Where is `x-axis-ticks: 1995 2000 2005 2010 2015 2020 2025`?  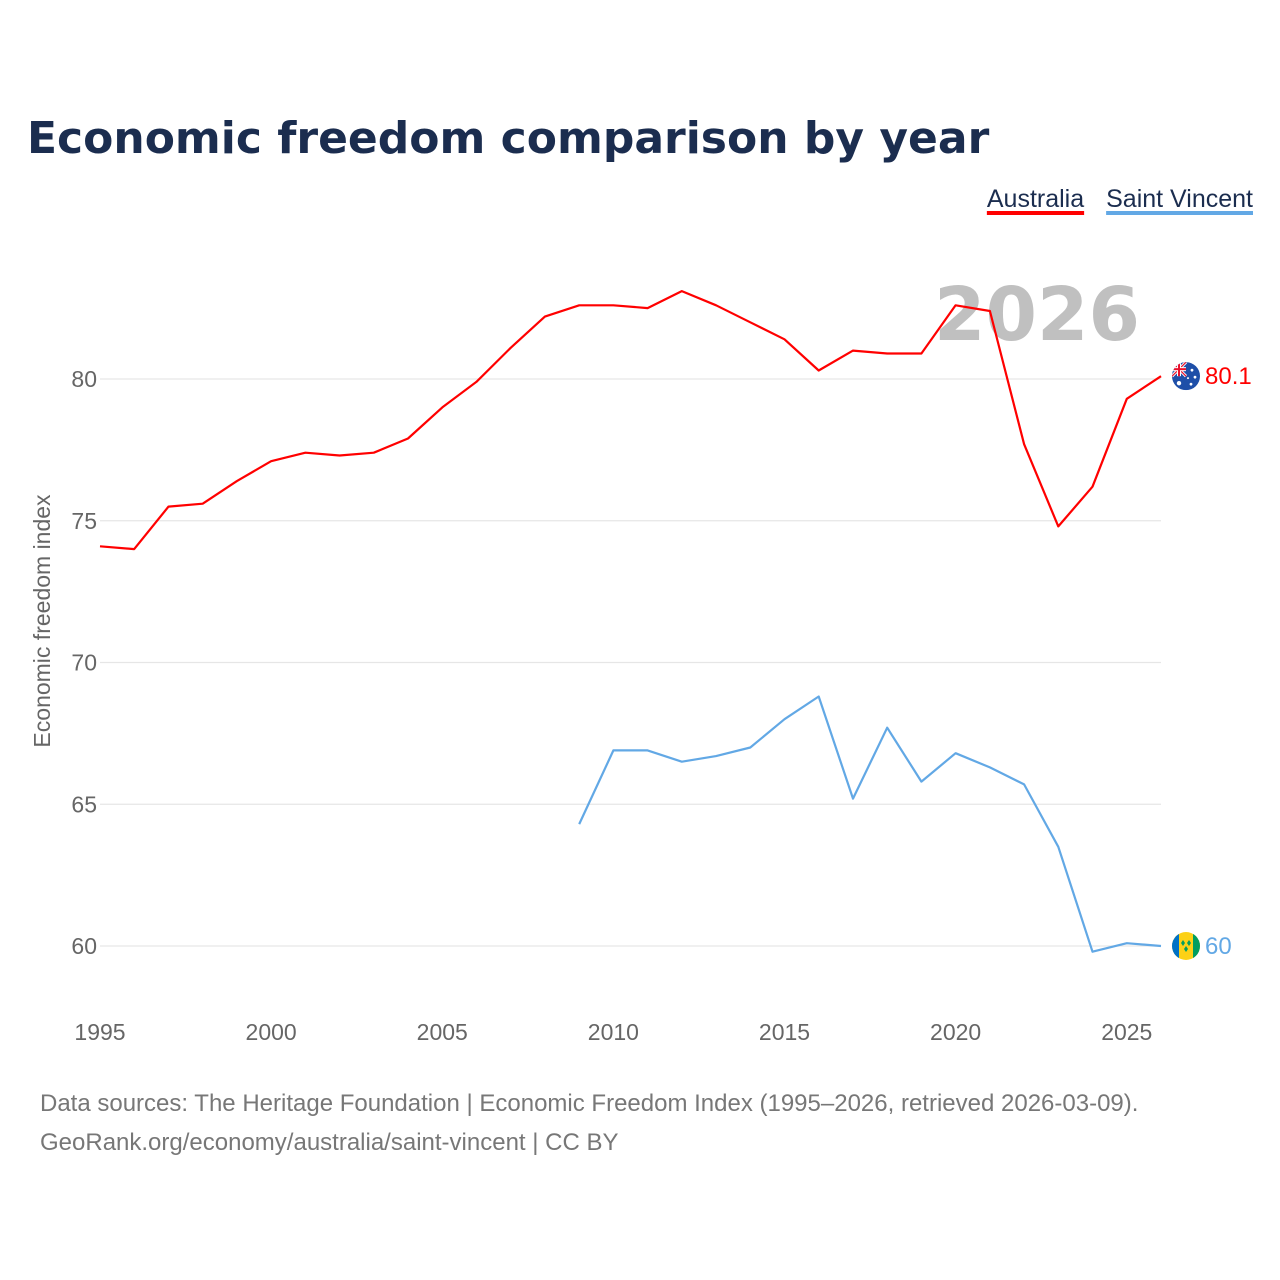
x-axis-ticks: 1995 2000 2005 2010 2015 2020 2025 is located at coordinates (613, 1032).